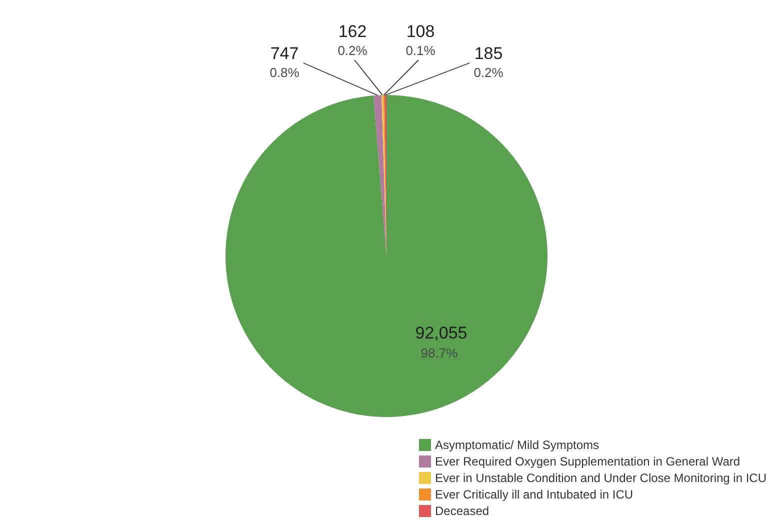 The width and height of the screenshot is (780, 530). Describe the element at coordinates (600, 478) in the screenshot. I see `legend-label: Ever in Unstable Condition and Under Close Monitoring in ICU` at that location.